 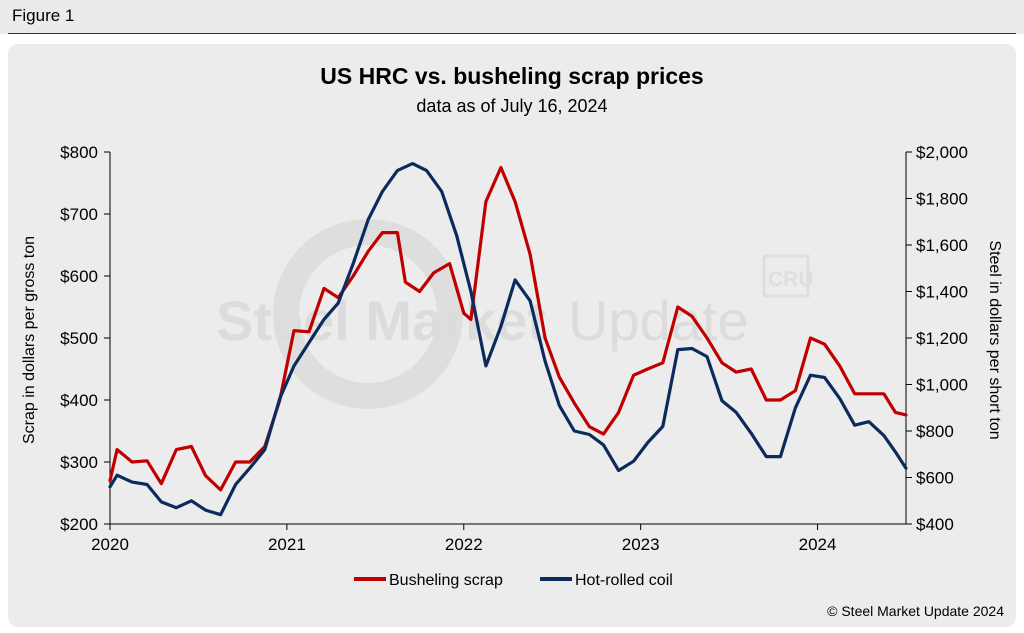 I want to click on watermark-logo-circle, so click(x=368, y=314).